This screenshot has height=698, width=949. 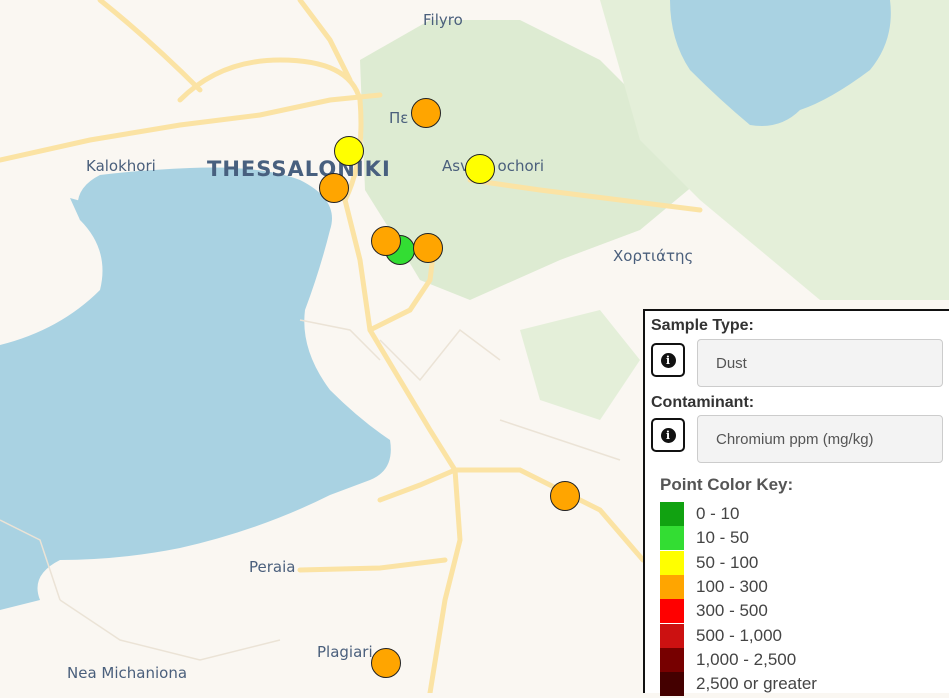 I want to click on contaminant-info-button: i, so click(x=668, y=435).